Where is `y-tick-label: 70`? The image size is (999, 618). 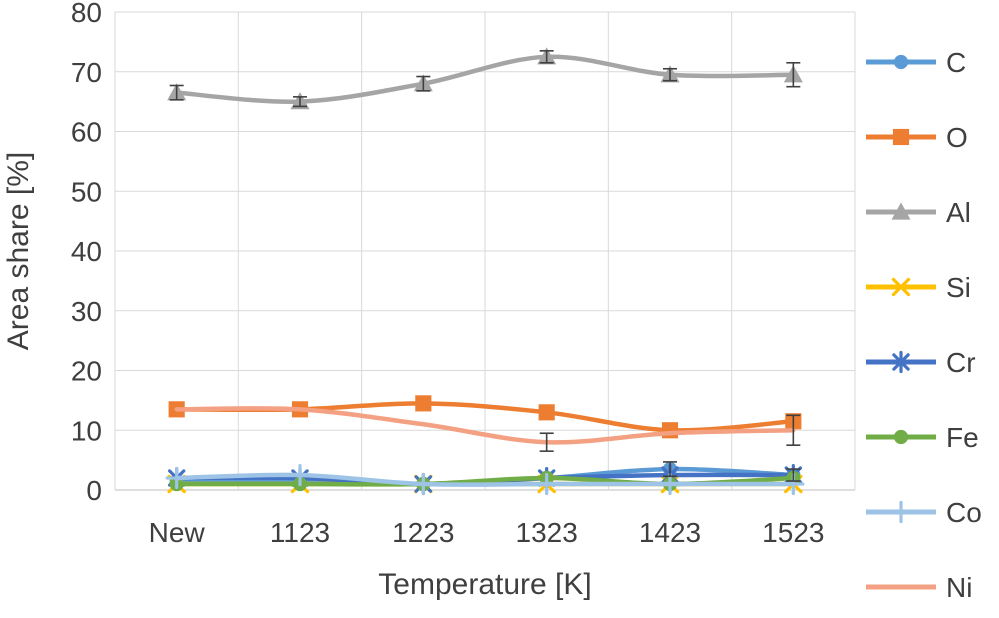 y-tick-label: 70 is located at coordinates (86, 72).